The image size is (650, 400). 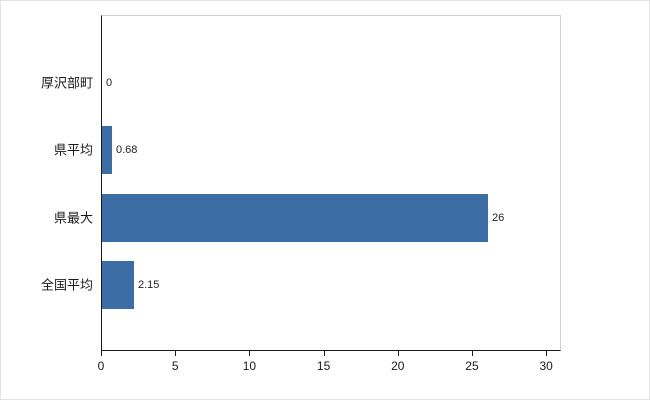 What do you see at coordinates (66, 83) in the screenshot?
I see `y-axis-label: 厚沢部町` at bounding box center [66, 83].